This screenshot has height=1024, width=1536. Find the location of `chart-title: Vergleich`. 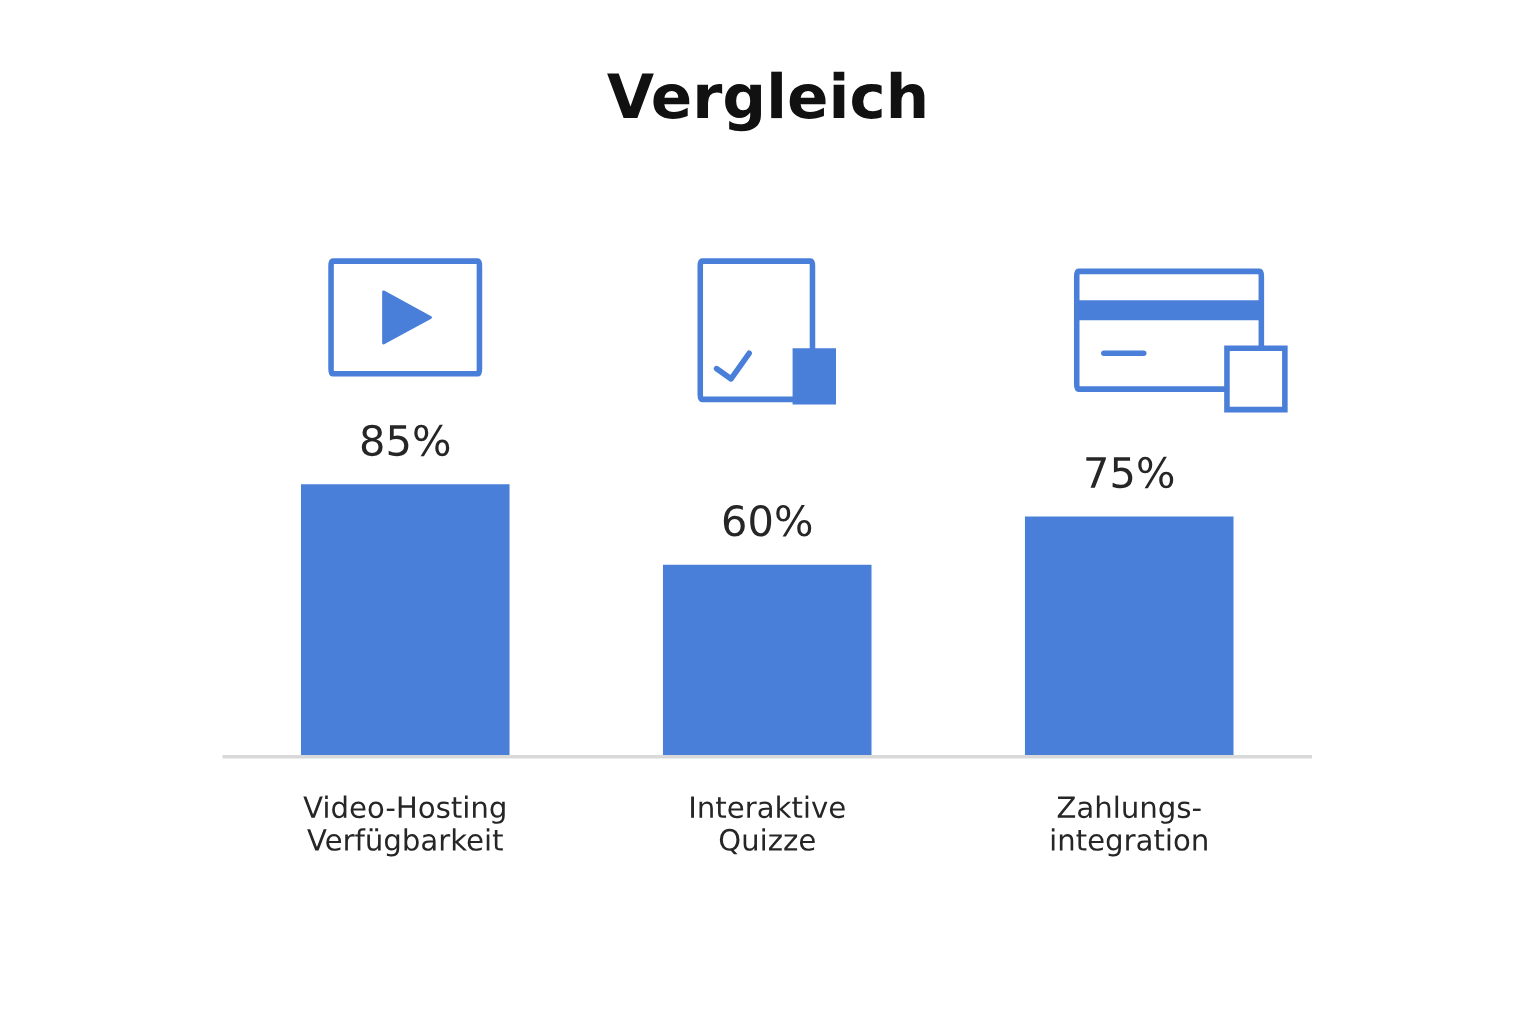

chart-title: Vergleich is located at coordinates (766, 101).